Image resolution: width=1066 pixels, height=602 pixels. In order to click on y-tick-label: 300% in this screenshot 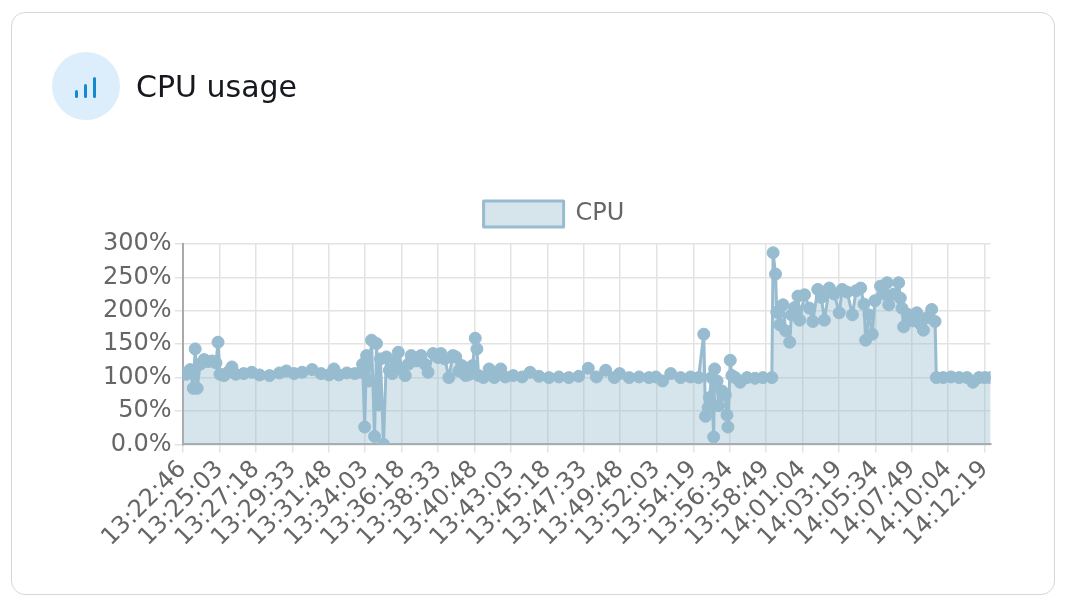, I will do `click(137, 242)`.